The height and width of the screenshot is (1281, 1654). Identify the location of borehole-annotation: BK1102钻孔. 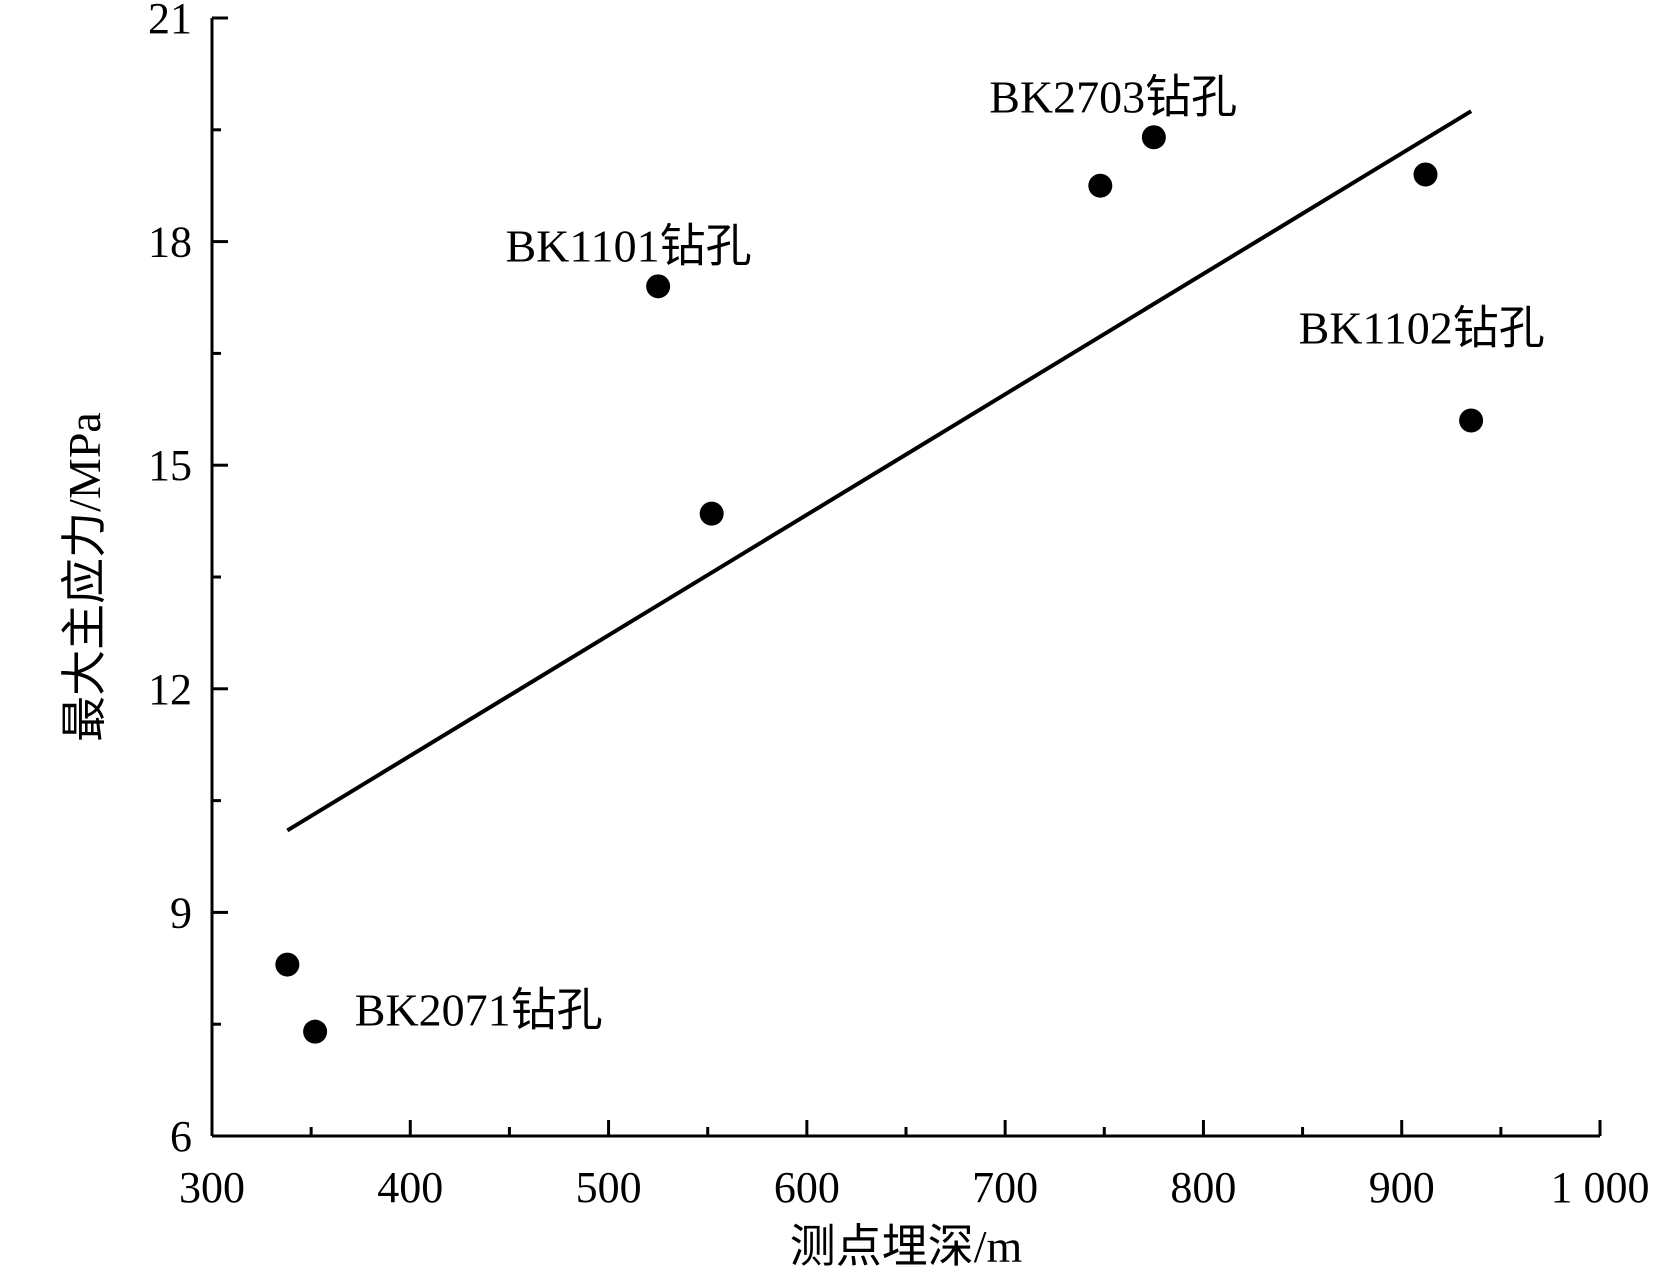
(1422, 327).